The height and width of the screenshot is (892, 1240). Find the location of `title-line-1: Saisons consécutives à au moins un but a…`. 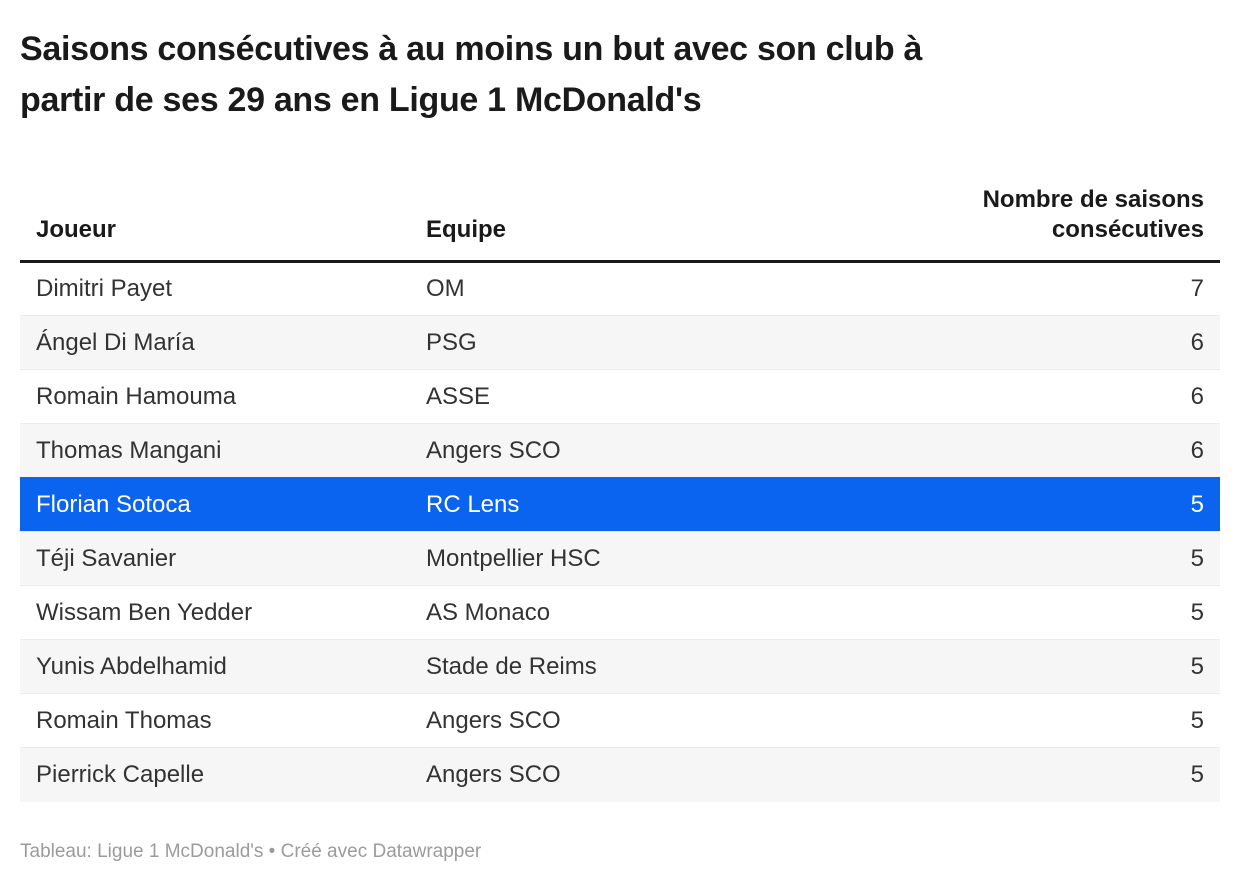

title-line-1: Saisons consécutives à au moins un but a… is located at coordinates (471, 49).